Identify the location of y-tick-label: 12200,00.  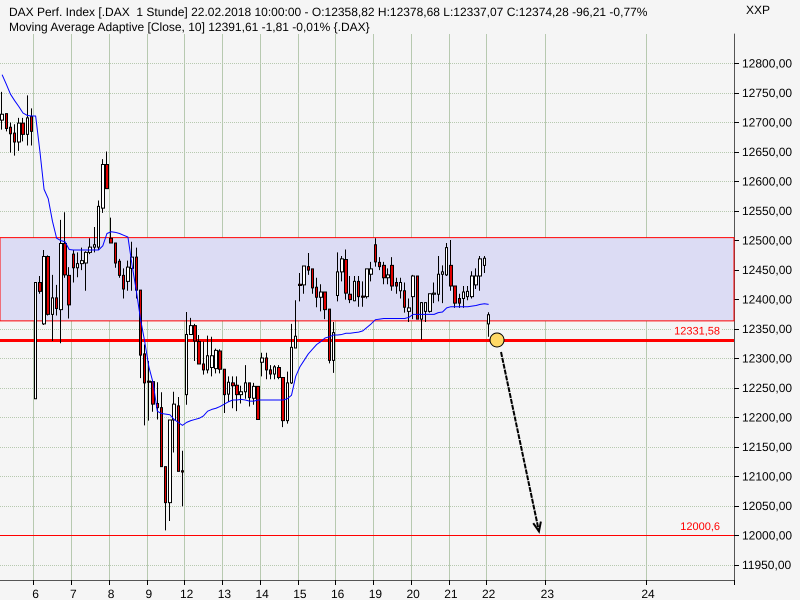
(767, 417).